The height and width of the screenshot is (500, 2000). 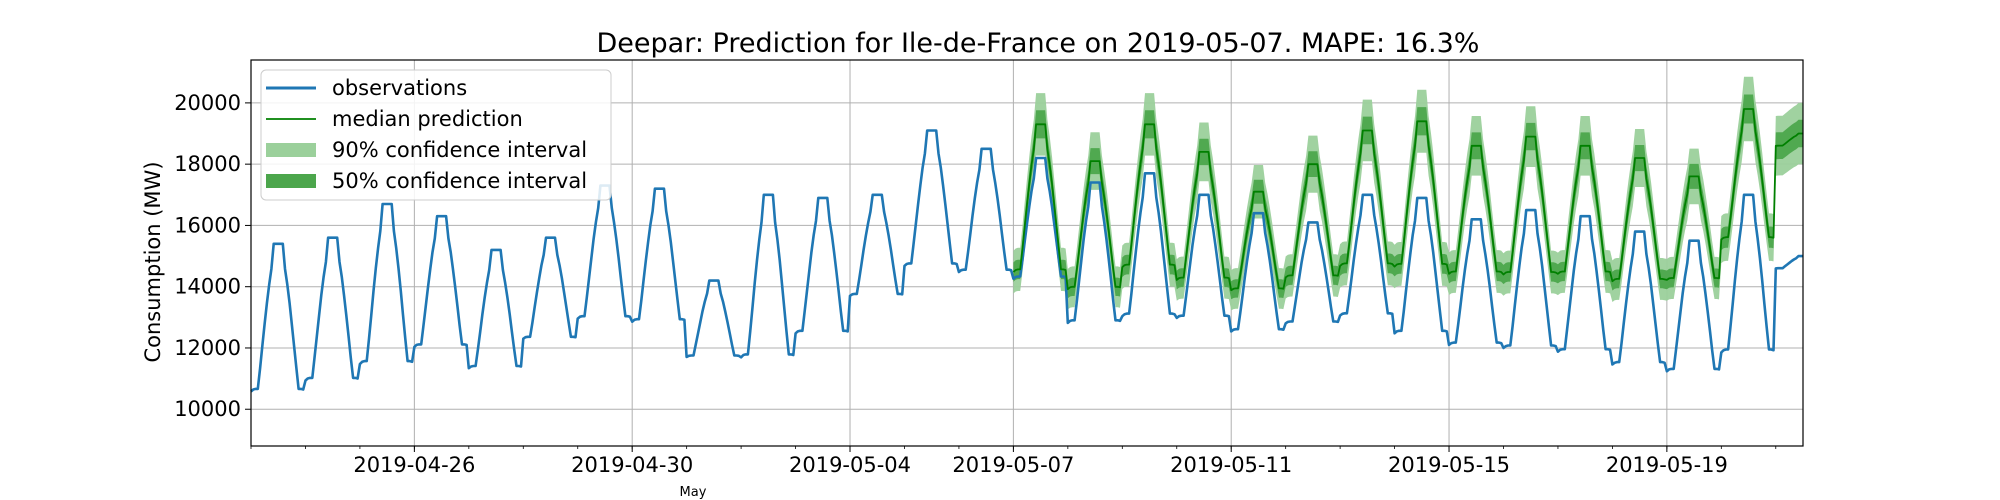 I want to click on legend-ci50-label: 50% confidence interval, so click(x=459, y=181).